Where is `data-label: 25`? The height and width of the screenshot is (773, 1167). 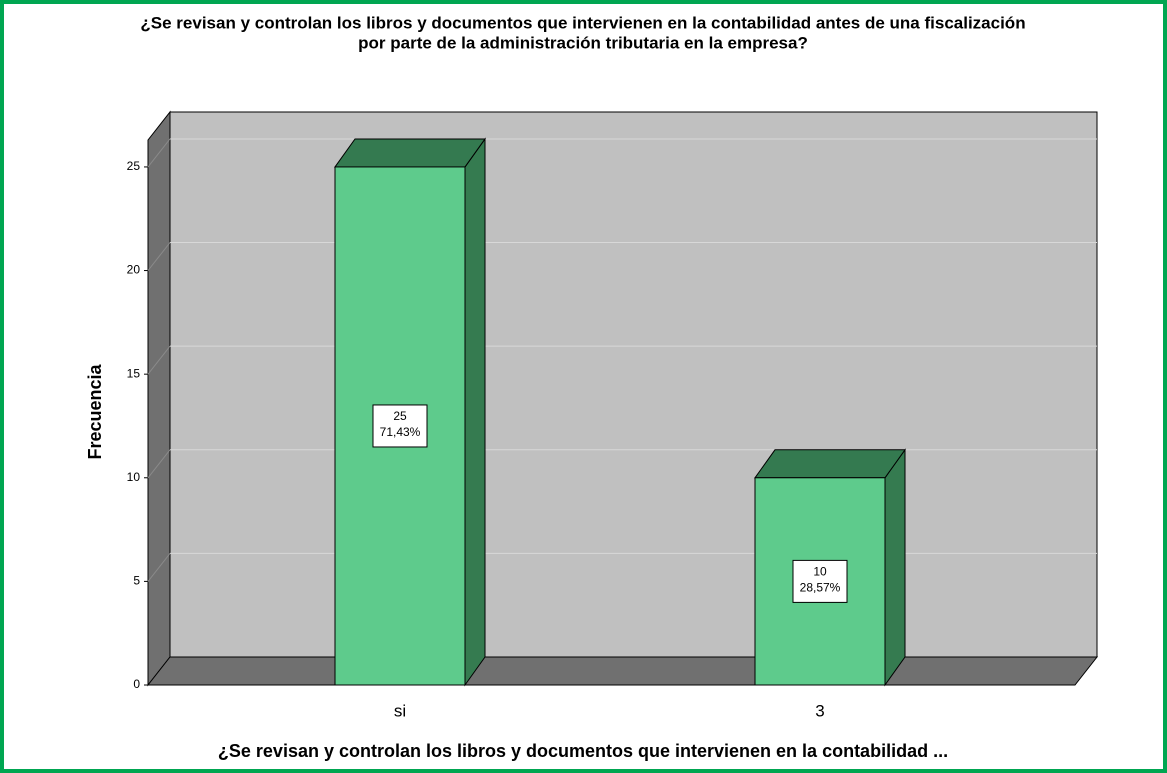 data-label: 25 is located at coordinates (400, 416).